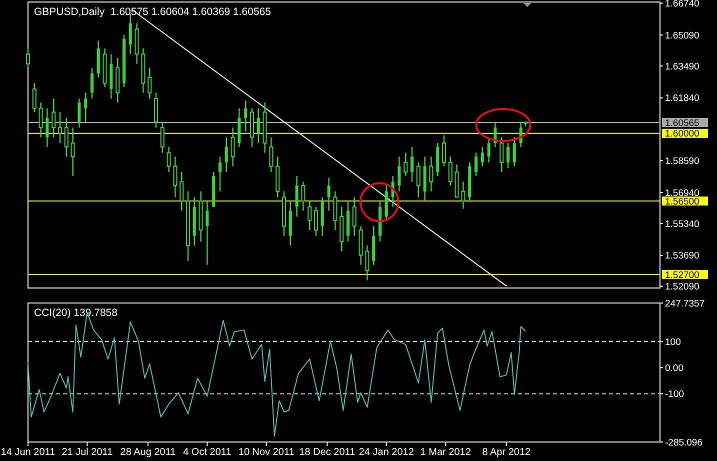 The height and width of the screenshot is (461, 717). Describe the element at coordinates (682, 66) in the screenshot. I see `y-tick-label: 1.63490` at that location.